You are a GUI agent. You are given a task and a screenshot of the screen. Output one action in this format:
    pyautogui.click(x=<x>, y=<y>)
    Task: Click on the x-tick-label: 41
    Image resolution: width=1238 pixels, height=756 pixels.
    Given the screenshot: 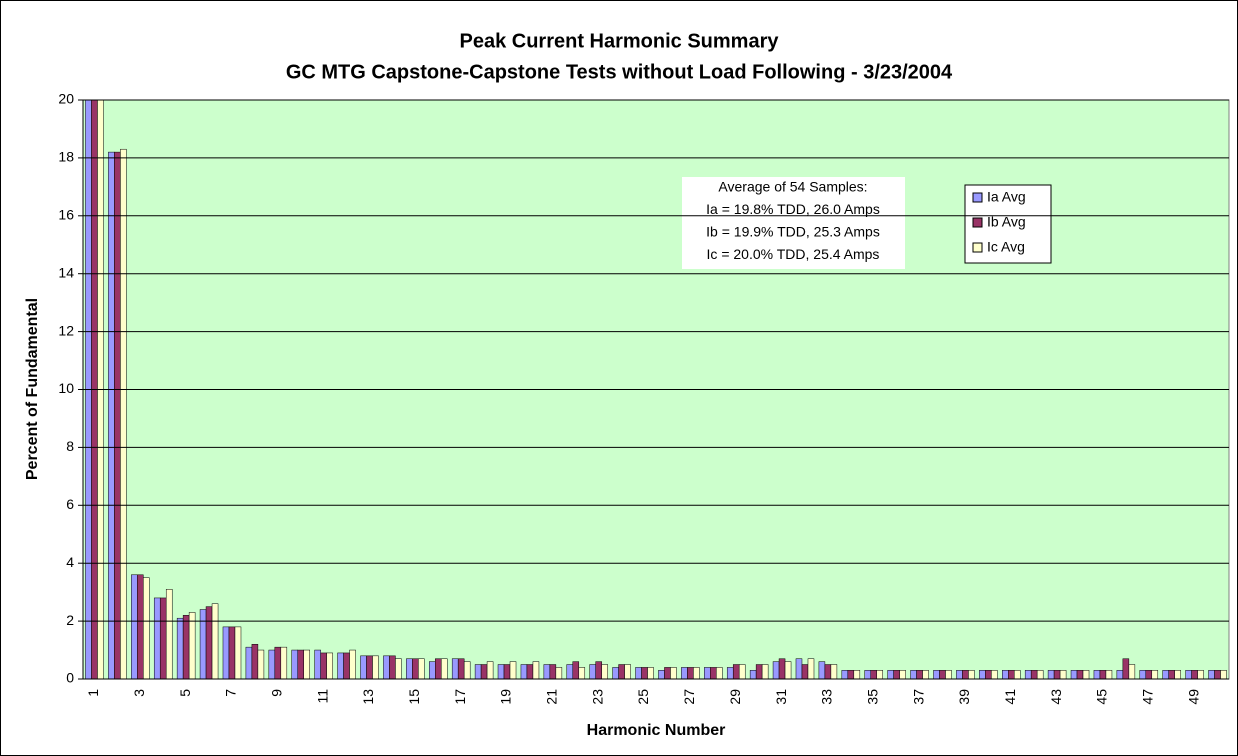 What is the action you would take?
    pyautogui.click(x=1010, y=697)
    